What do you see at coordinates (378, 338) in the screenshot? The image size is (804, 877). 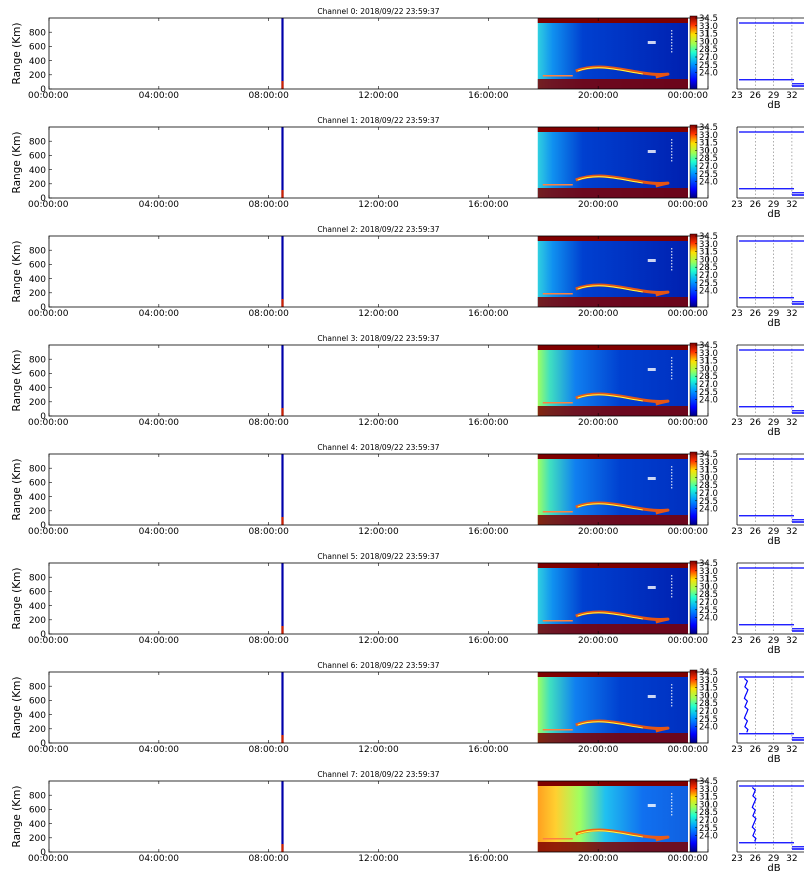 I see `panel-title: Channel 3: 2018/09/22 23:59:37` at bounding box center [378, 338].